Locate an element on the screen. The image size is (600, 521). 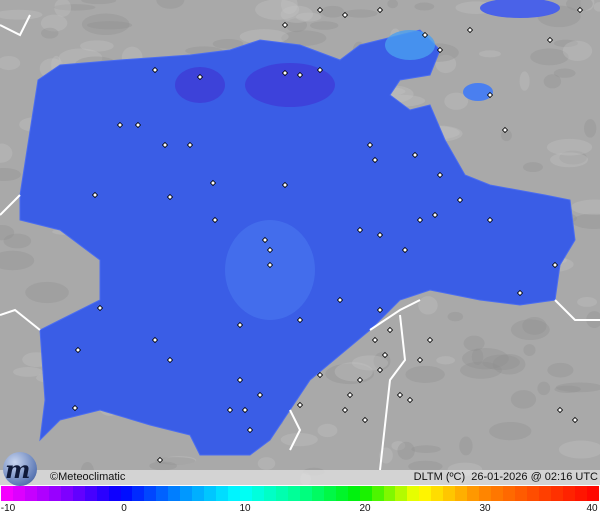
meteoclimatic-logo: m is located at coordinates (20, 469).